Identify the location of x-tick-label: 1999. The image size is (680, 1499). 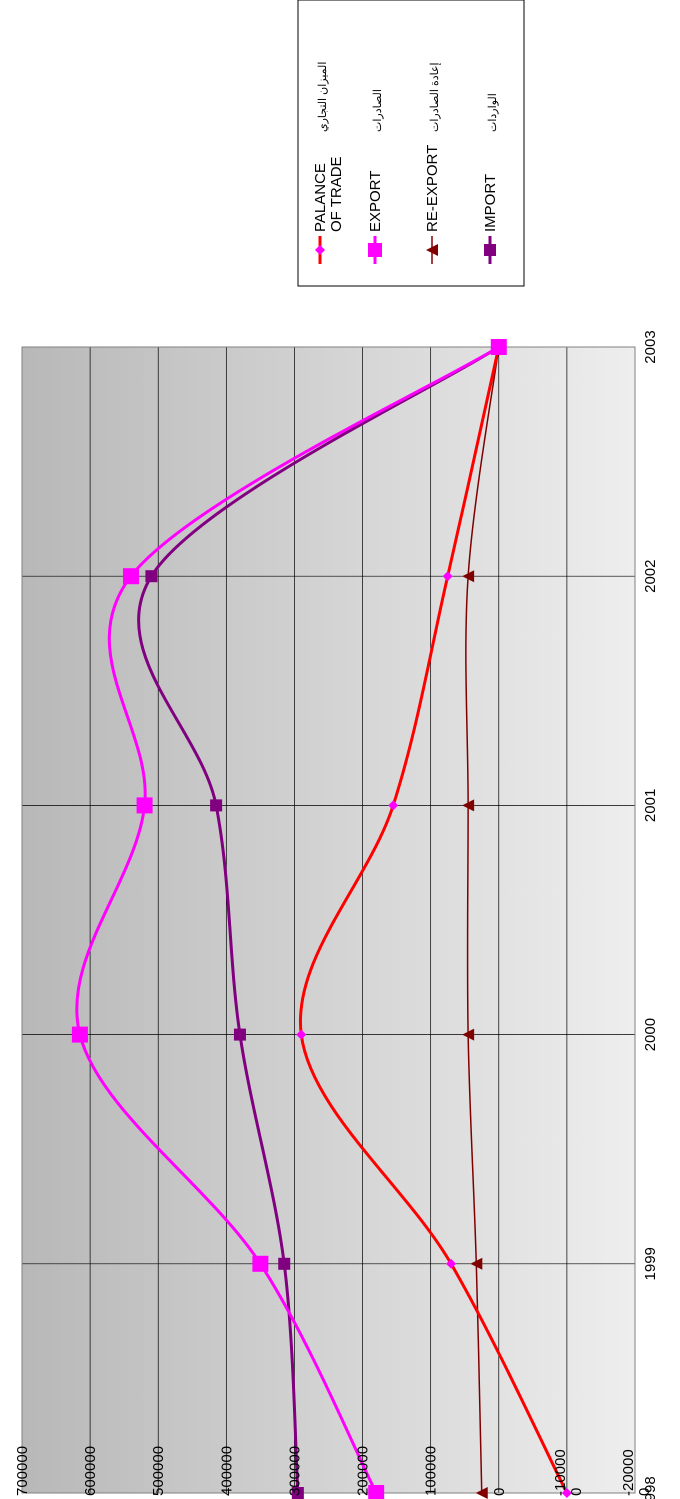
(650, 1263).